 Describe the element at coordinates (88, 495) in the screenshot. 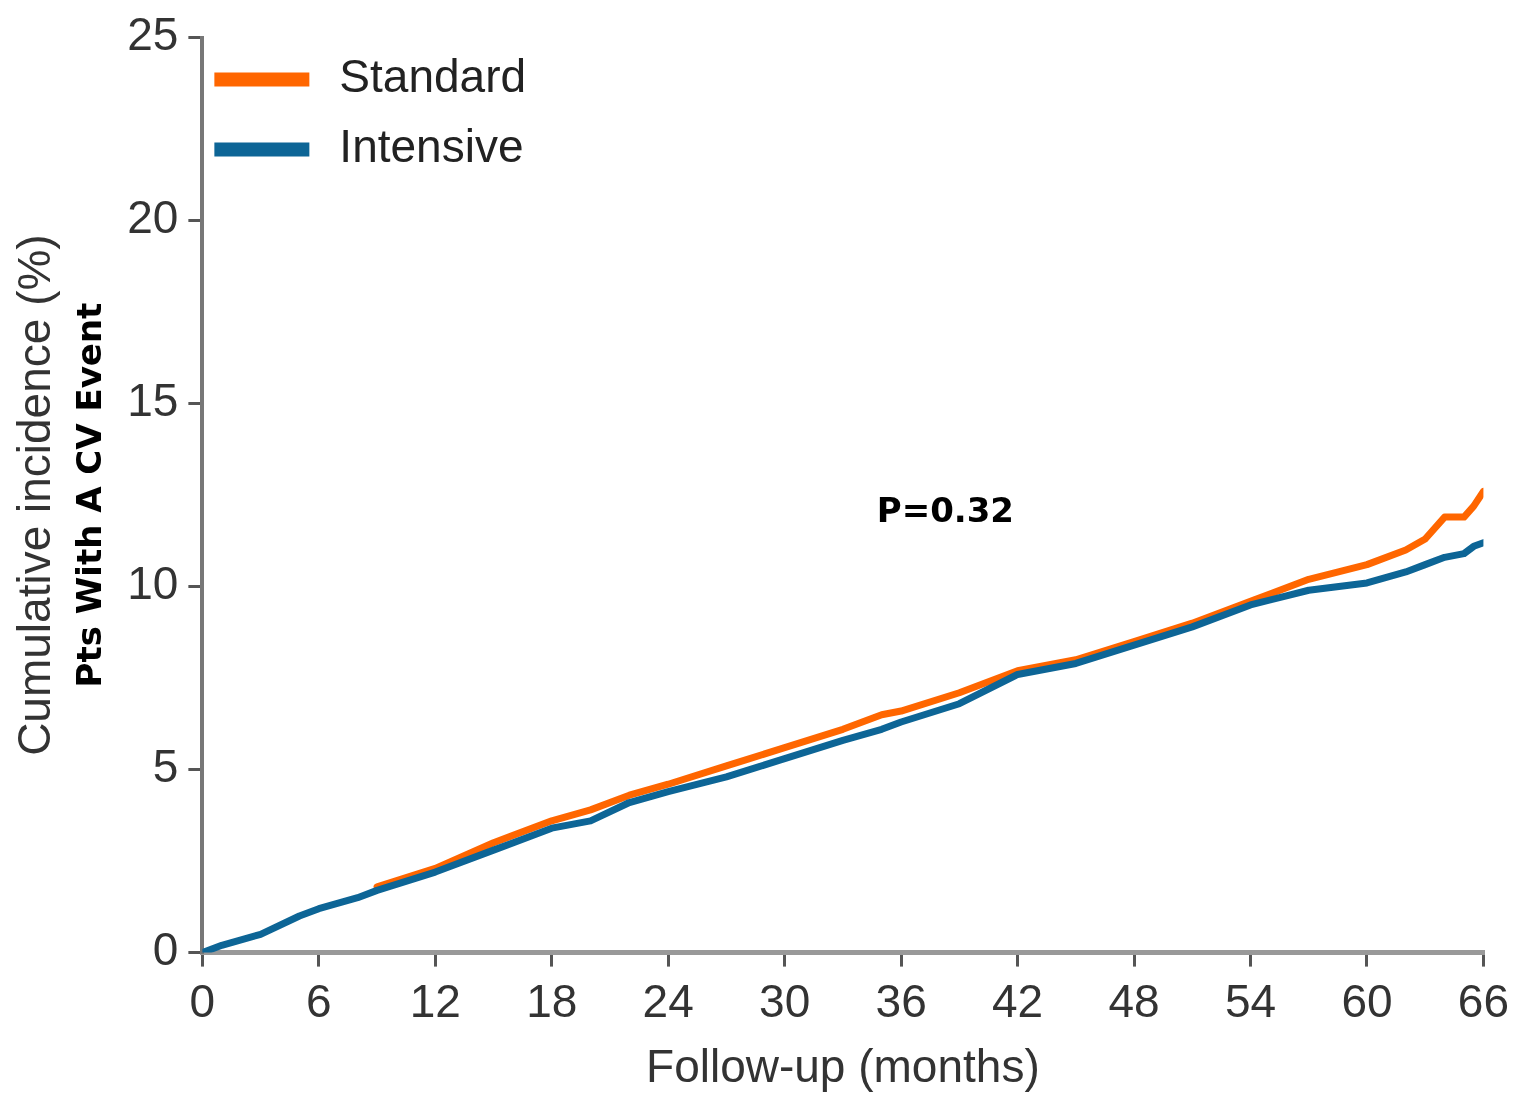

I see `text: Pts With A CV Event` at that location.